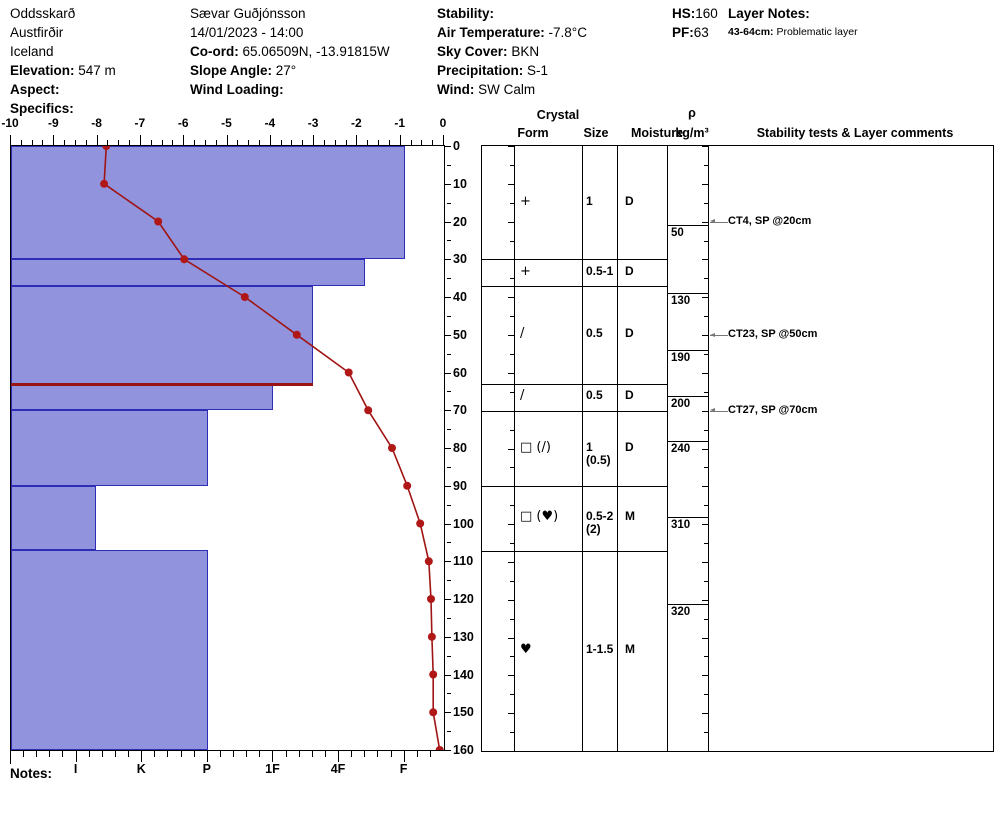 The width and height of the screenshot is (994, 840). What do you see at coordinates (460, 372) in the screenshot?
I see `depth-label: 60` at bounding box center [460, 372].